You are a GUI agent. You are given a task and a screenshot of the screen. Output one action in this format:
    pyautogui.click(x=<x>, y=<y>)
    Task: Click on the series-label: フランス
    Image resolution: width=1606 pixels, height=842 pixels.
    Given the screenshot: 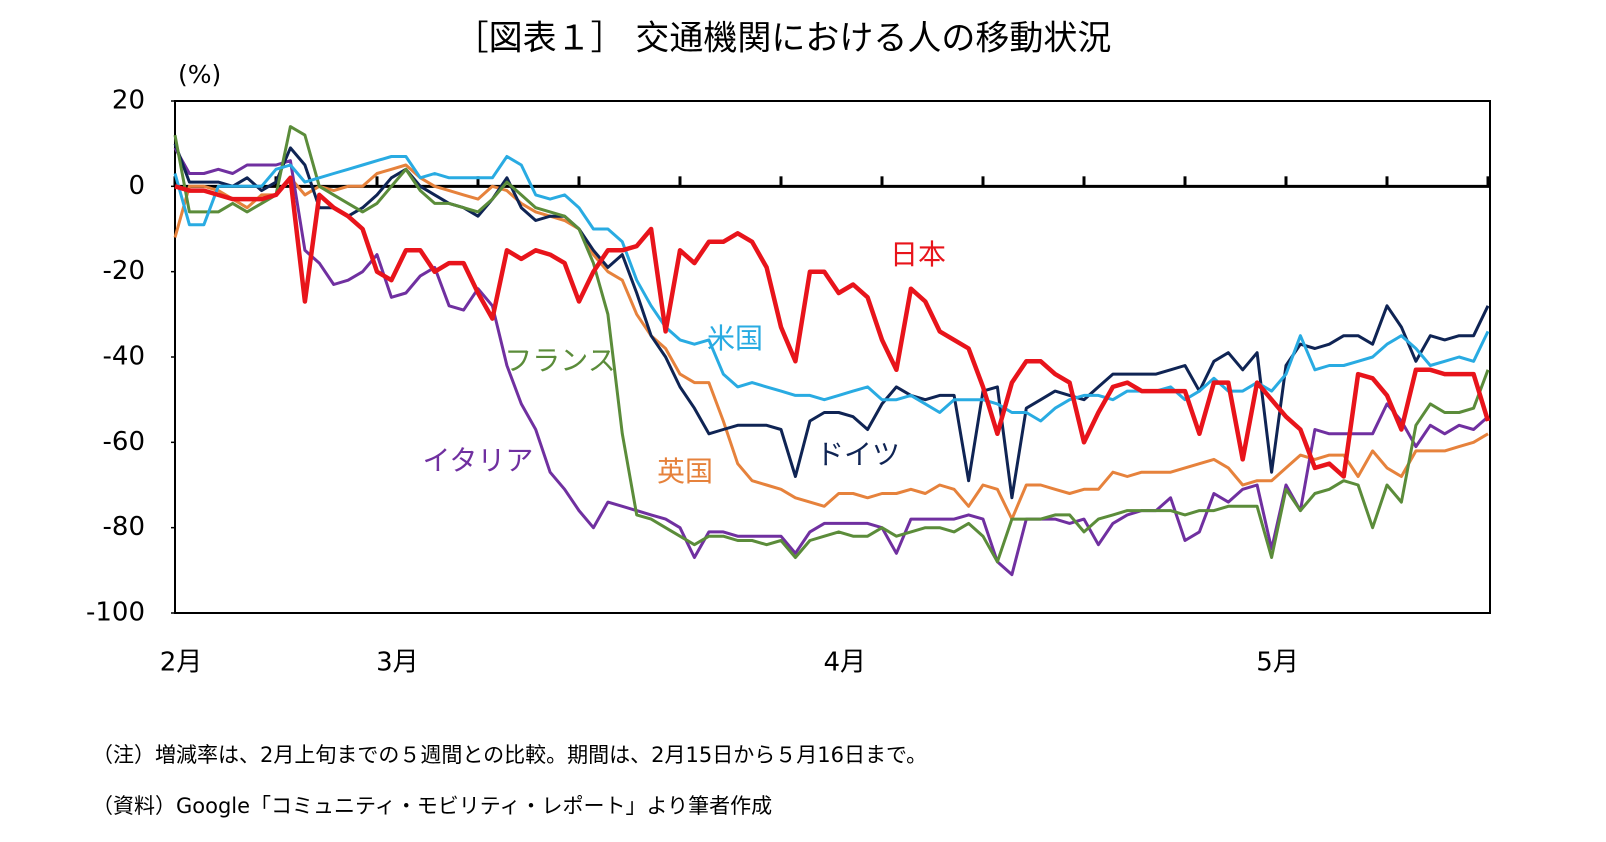 What is the action you would take?
    pyautogui.click(x=559, y=360)
    